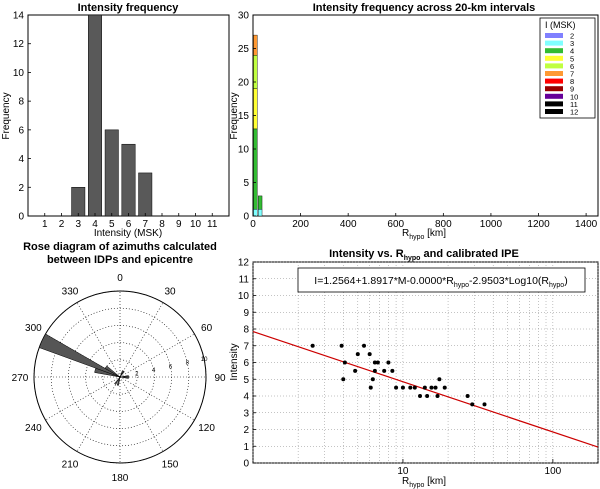 Image resolution: width=600 pixels, height=489 pixels. I want to click on stacked-x-tick-label: 1400, so click(586, 224).